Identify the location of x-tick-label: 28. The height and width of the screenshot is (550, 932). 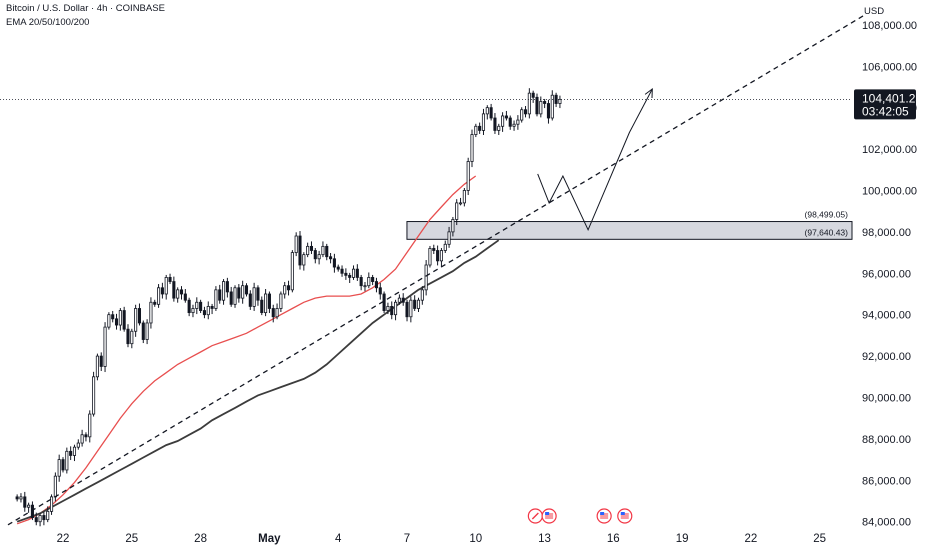
(200, 539).